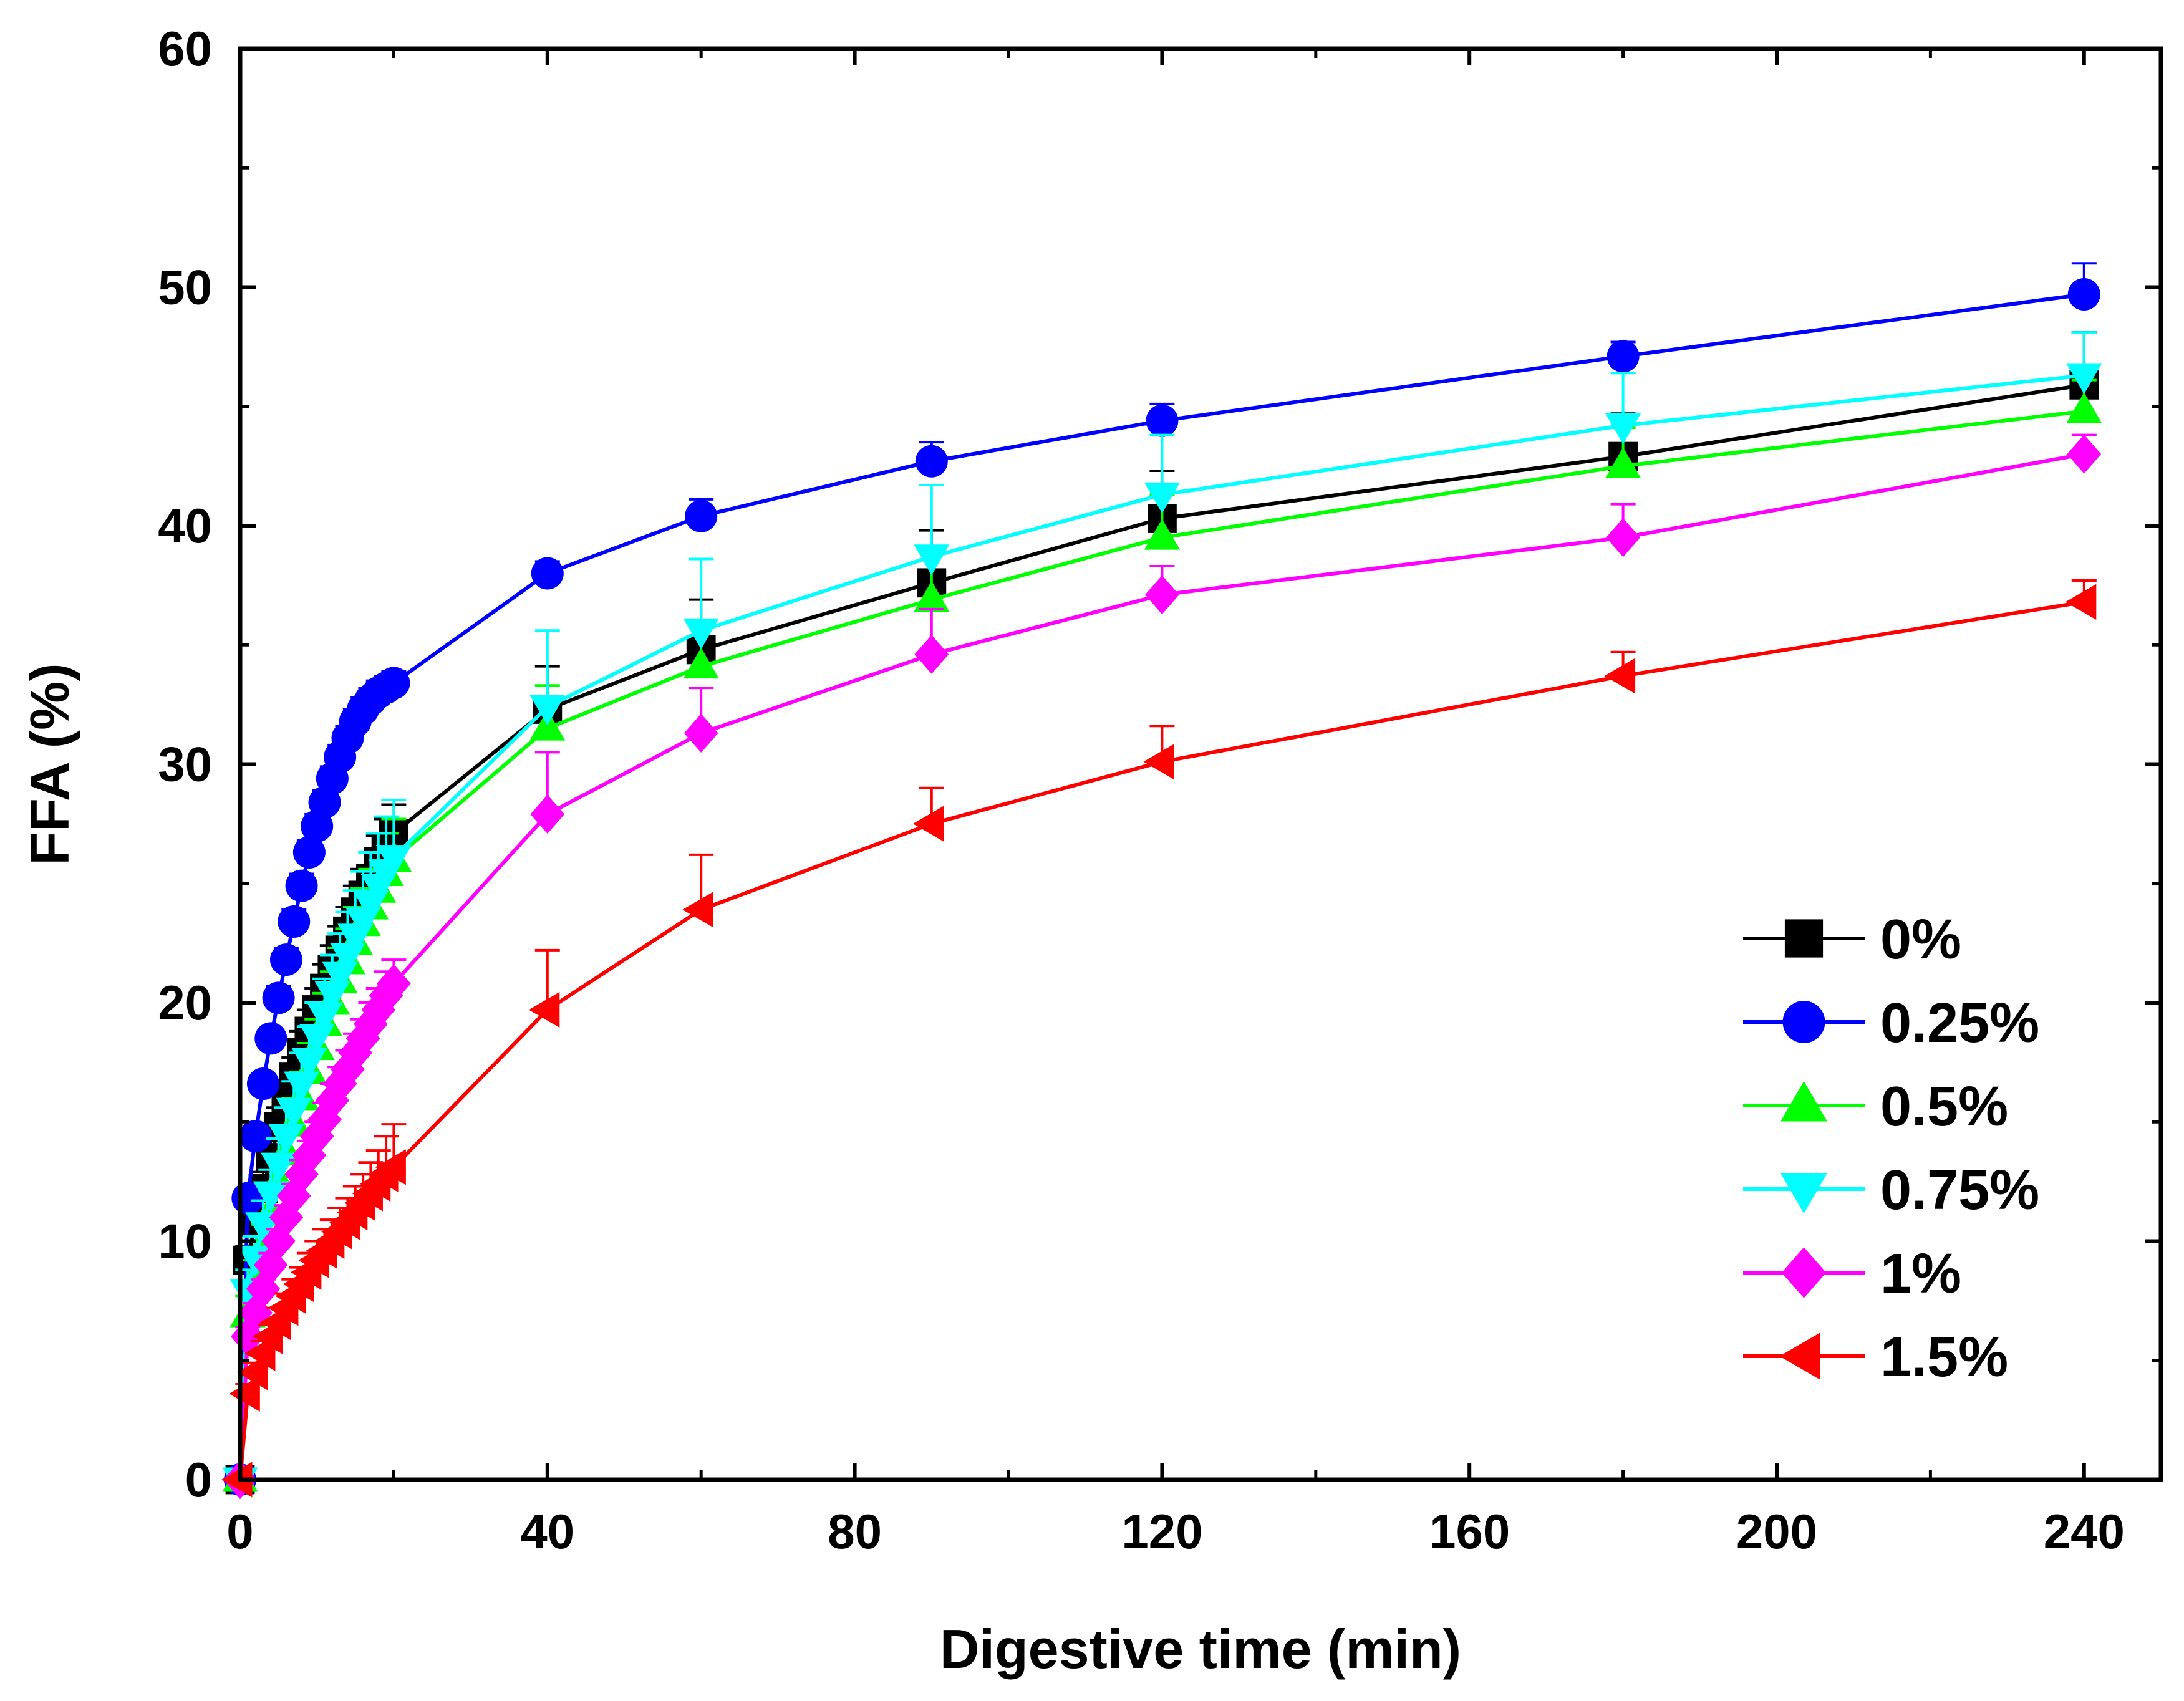 This screenshot has height=1701, width=2184. What do you see at coordinates (185, 1002) in the screenshot?
I see `y-tick-label: 20` at bounding box center [185, 1002].